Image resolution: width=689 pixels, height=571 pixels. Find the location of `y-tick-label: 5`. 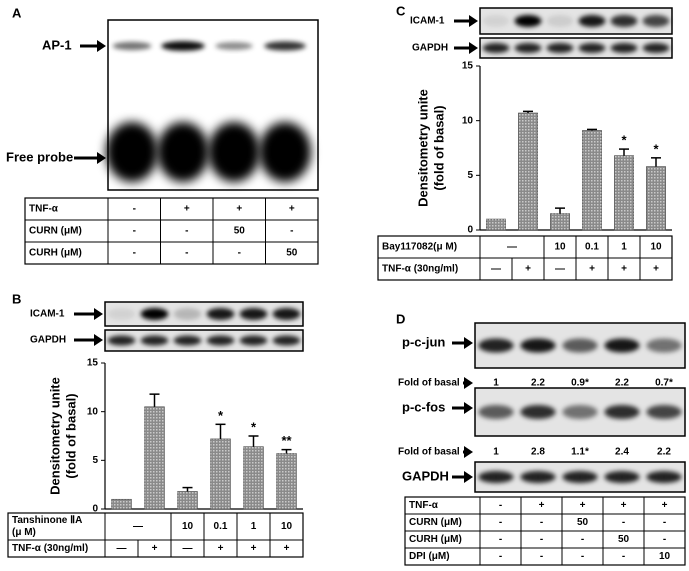

y-tick-label: 5 is located at coordinates (95, 460).